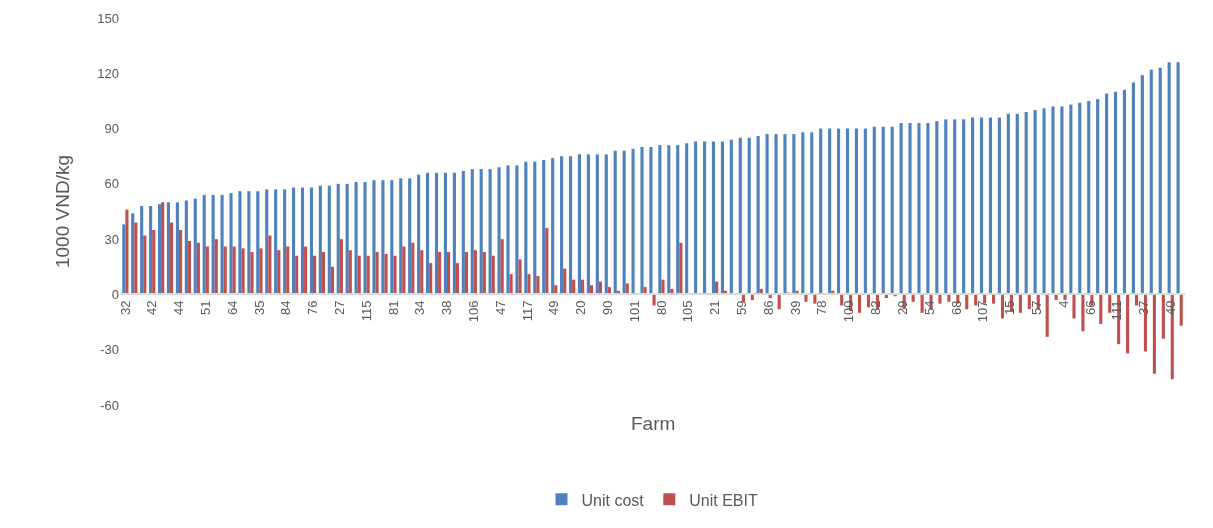 The width and height of the screenshot is (1213, 528). What do you see at coordinates (108, 18) in the screenshot?
I see `y-tick-label: 150` at bounding box center [108, 18].